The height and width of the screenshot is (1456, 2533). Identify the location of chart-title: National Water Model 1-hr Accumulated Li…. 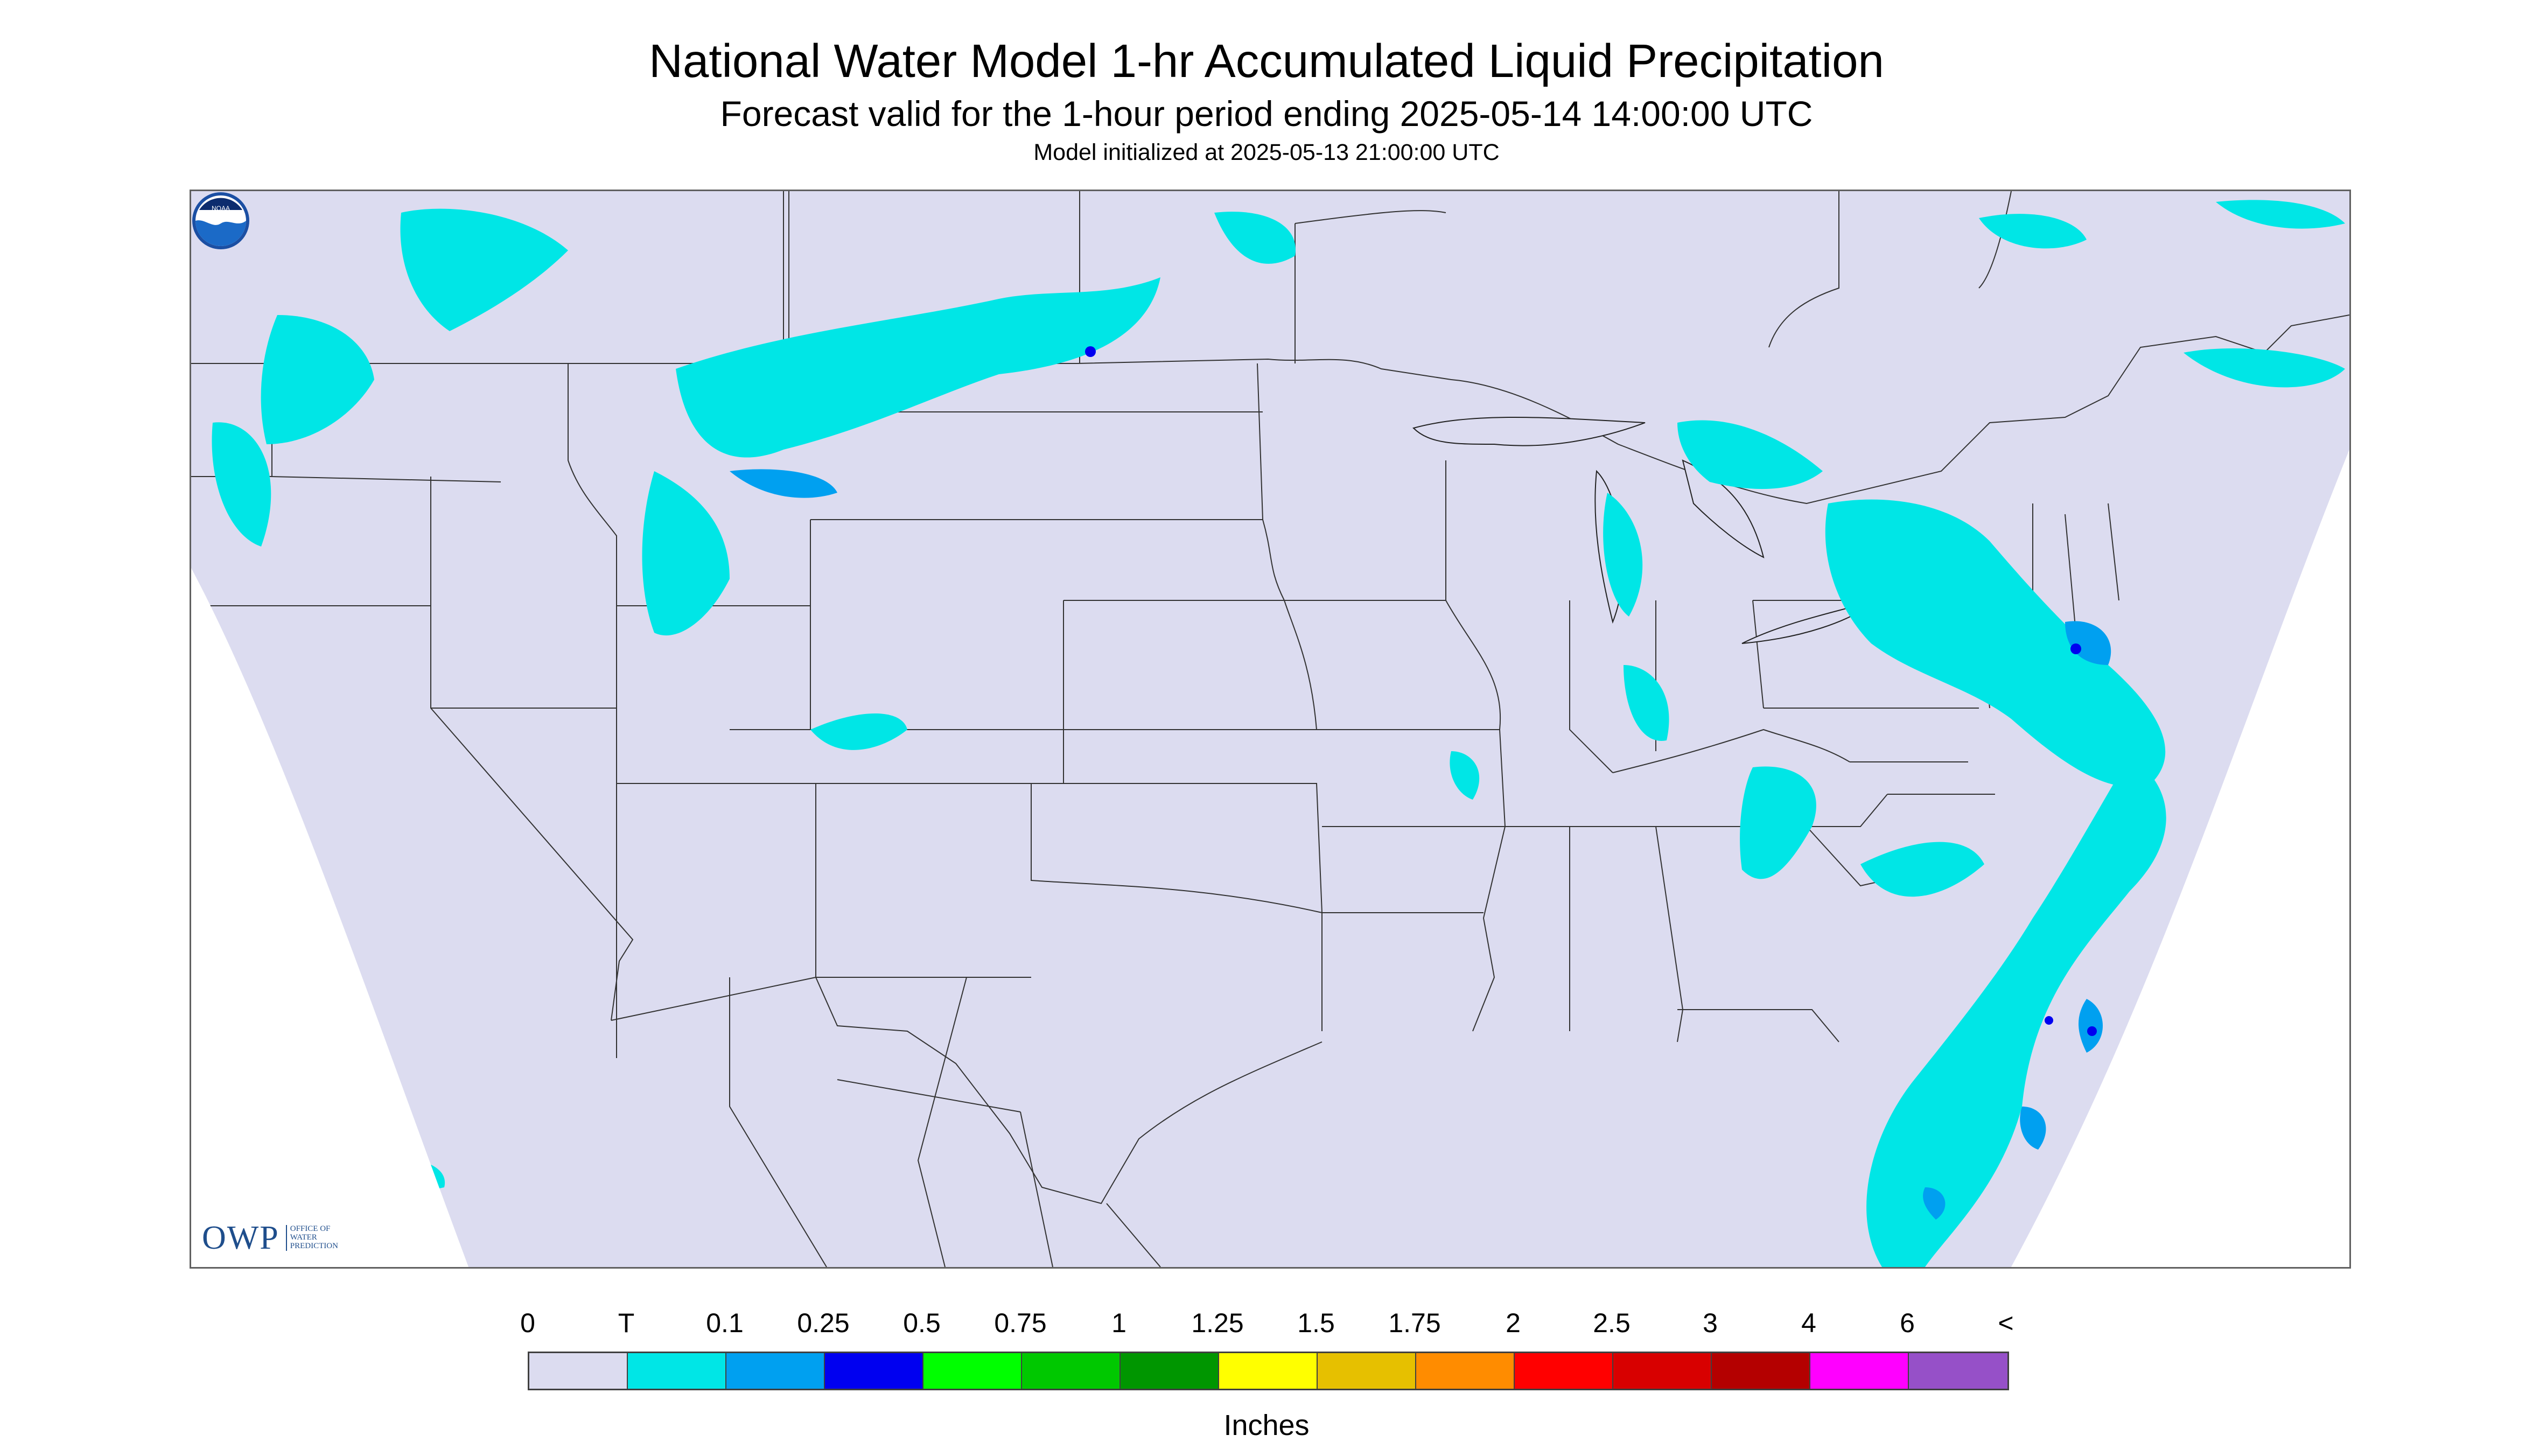
(1266, 61).